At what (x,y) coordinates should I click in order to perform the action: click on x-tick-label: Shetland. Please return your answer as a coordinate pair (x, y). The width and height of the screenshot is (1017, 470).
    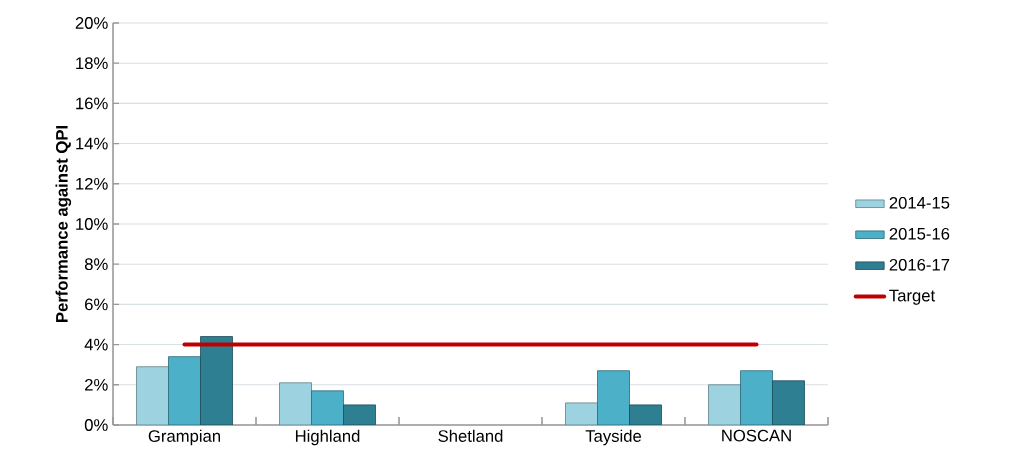
    Looking at the image, I should click on (470, 435).